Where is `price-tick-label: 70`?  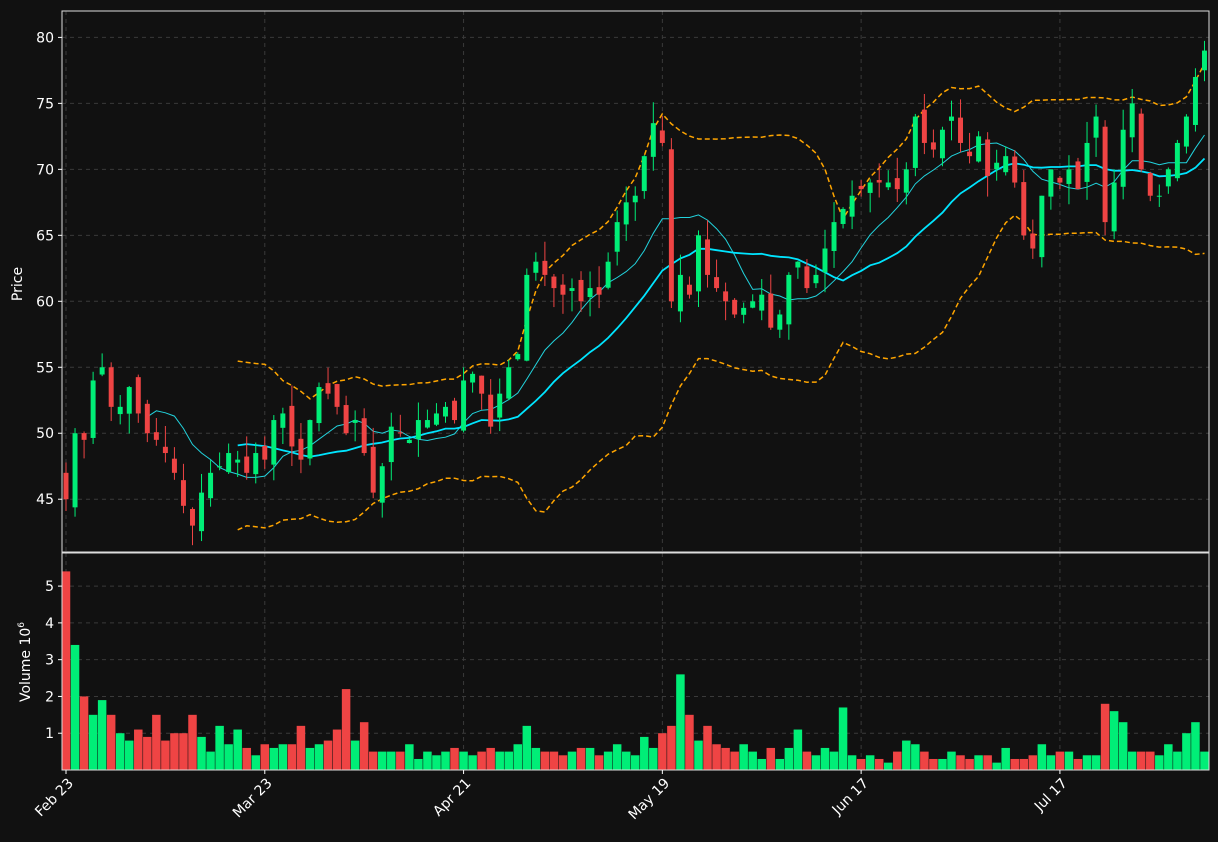 price-tick-label: 70 is located at coordinates (45, 170).